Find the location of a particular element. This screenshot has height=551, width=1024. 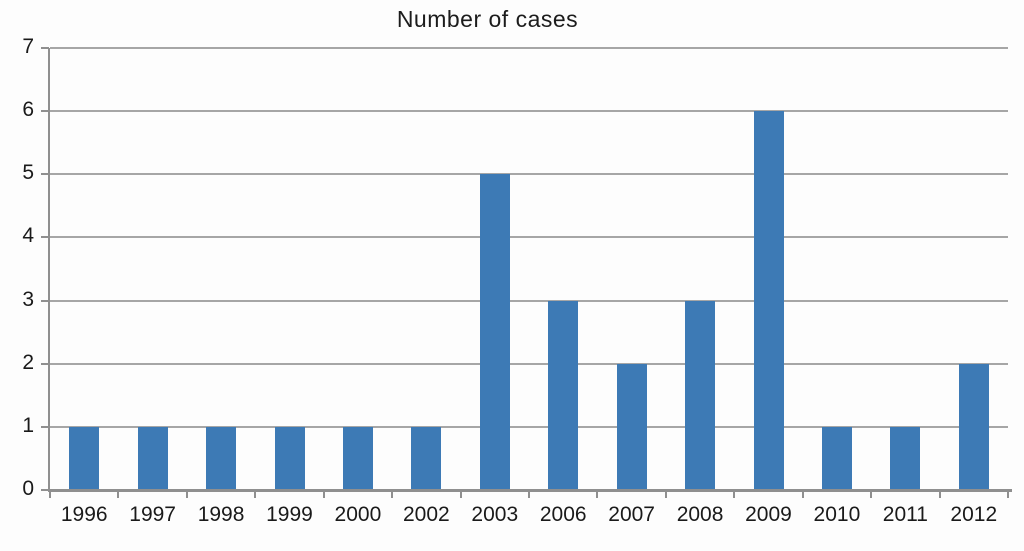

bar-2011 is located at coordinates (905, 458).